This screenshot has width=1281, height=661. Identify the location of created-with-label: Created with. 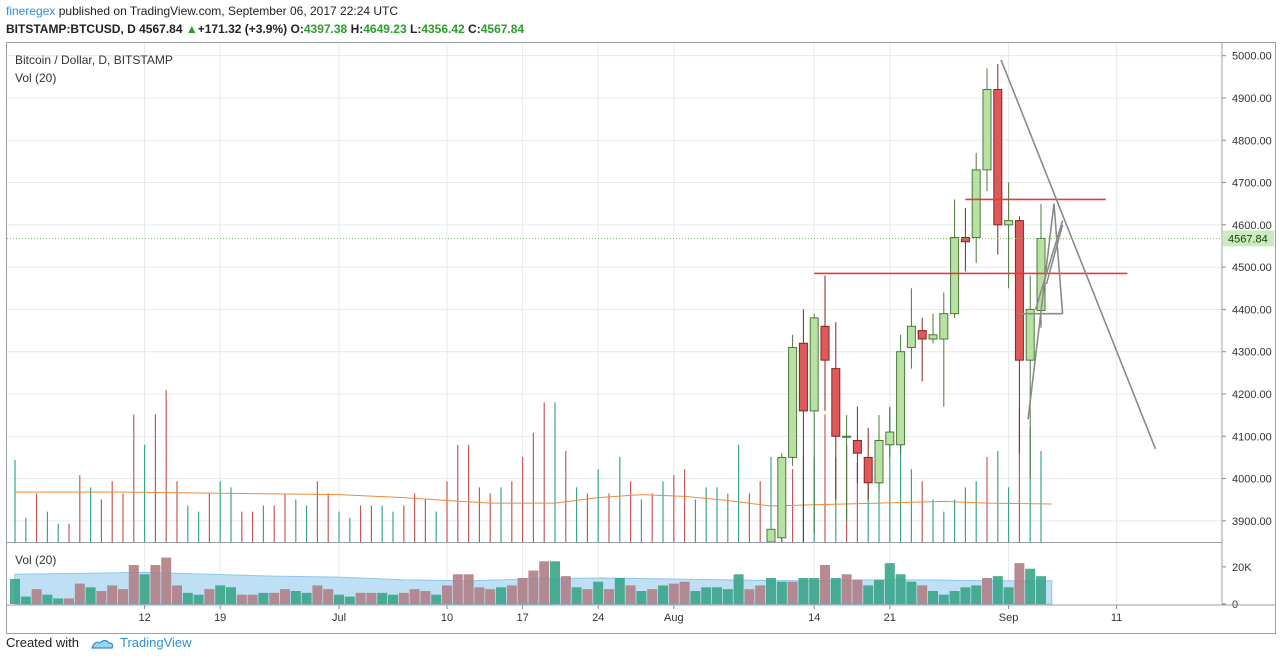
(42, 642).